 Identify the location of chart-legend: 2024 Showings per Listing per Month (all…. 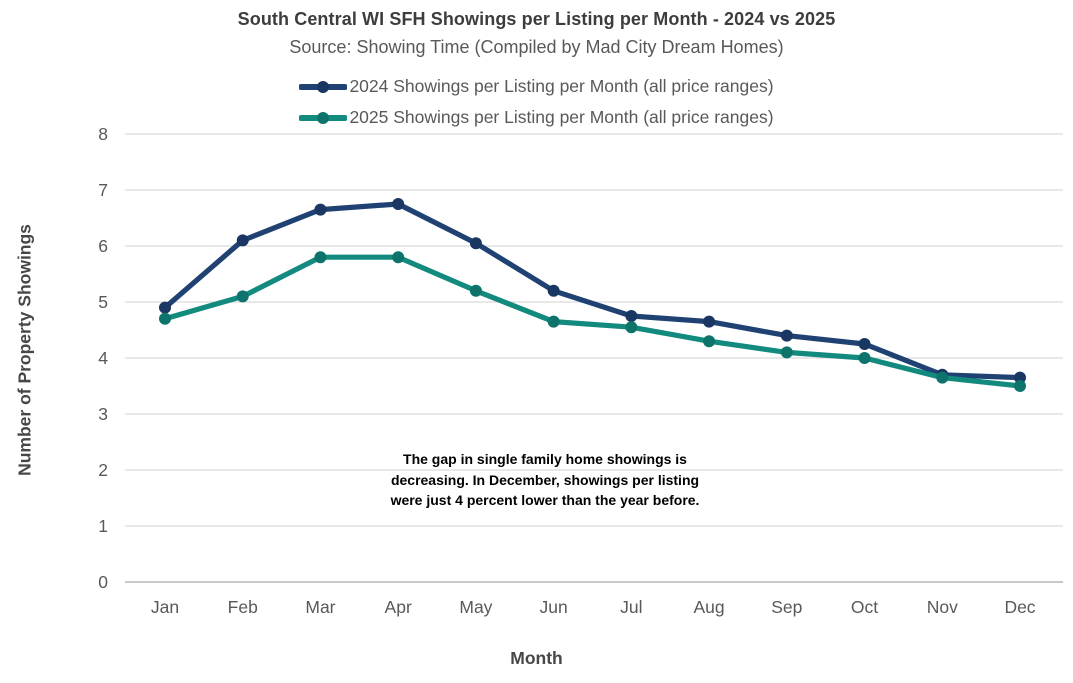
(536, 102).